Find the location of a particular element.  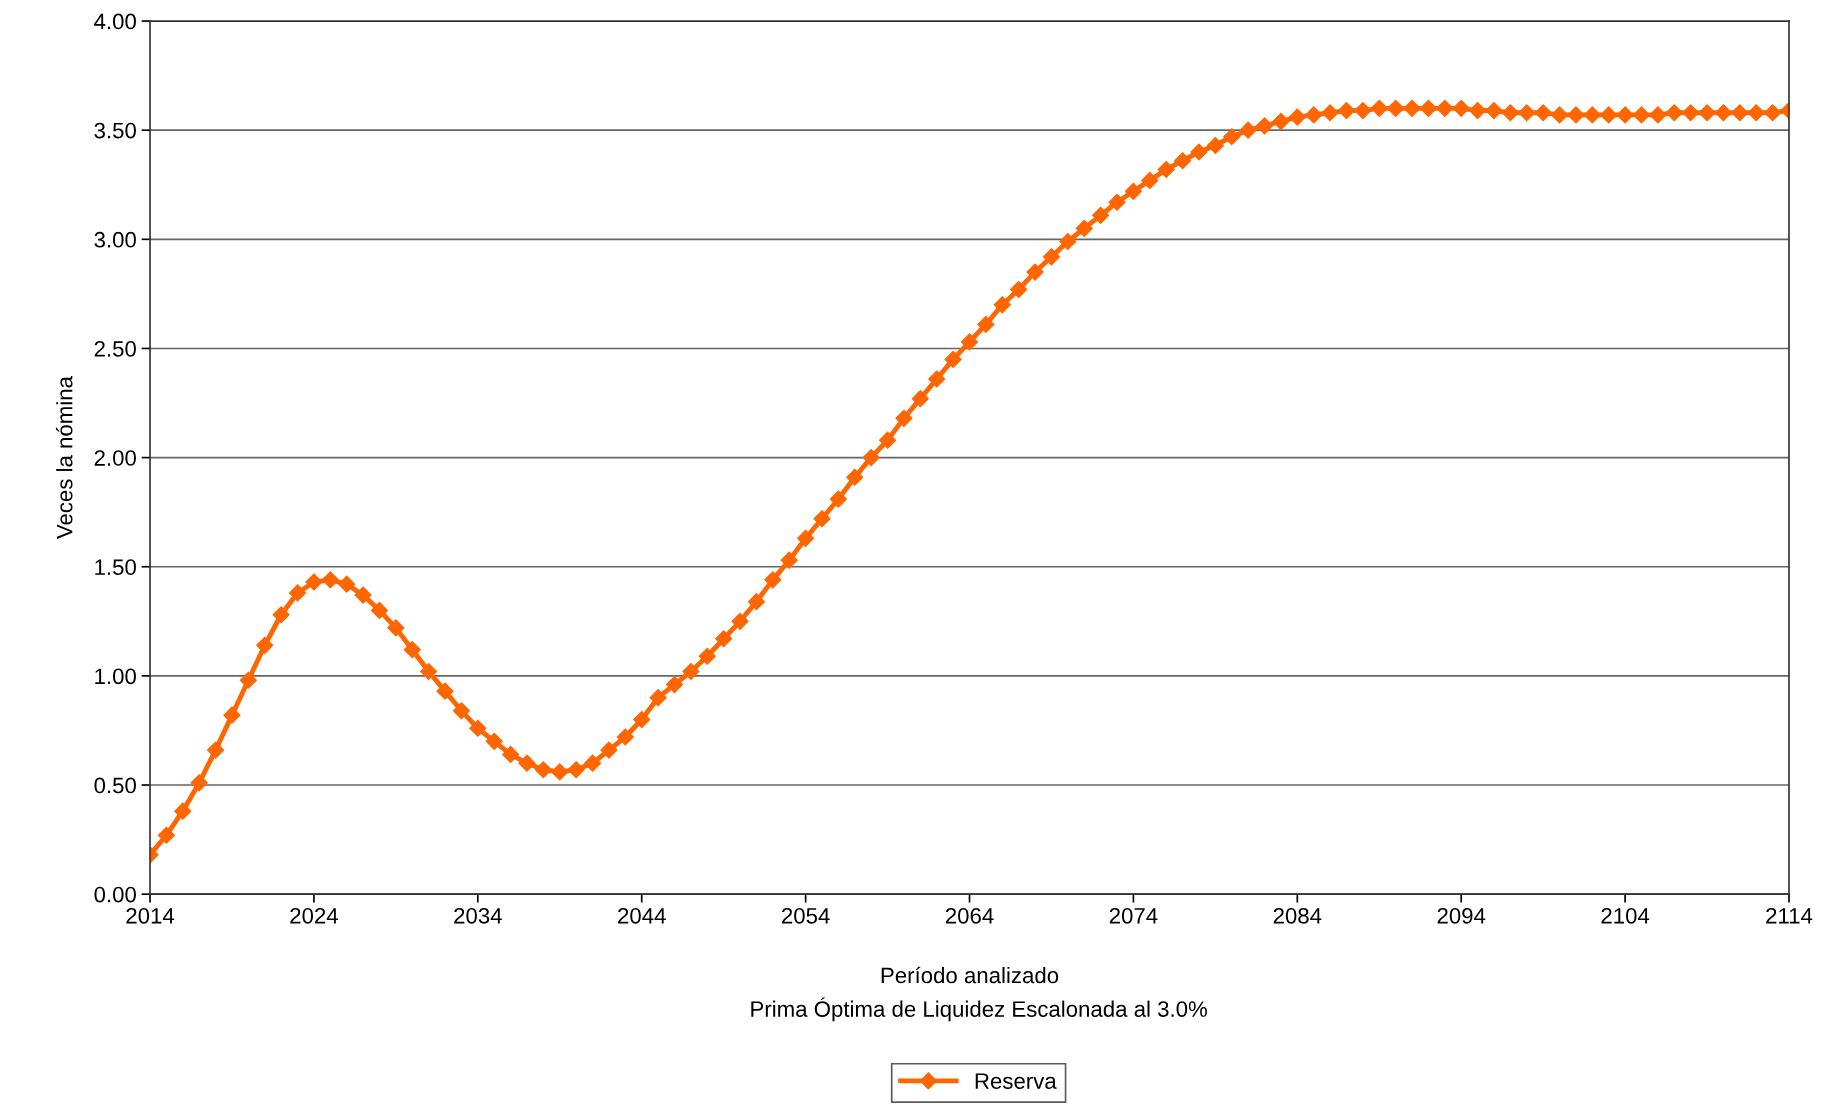

x-tick-label: 2024 is located at coordinates (314, 915).